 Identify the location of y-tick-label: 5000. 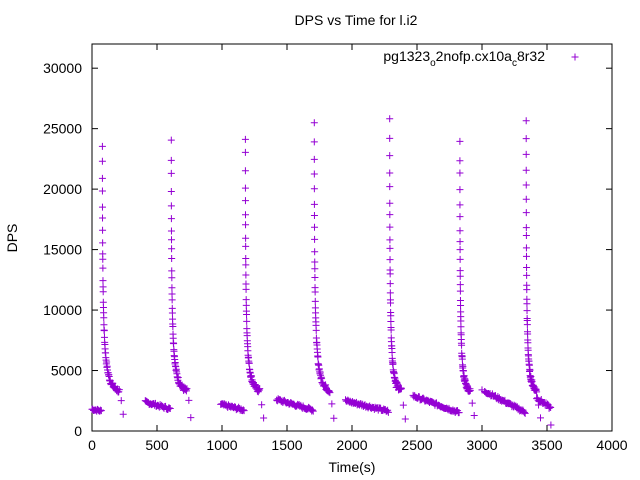
(66, 371).